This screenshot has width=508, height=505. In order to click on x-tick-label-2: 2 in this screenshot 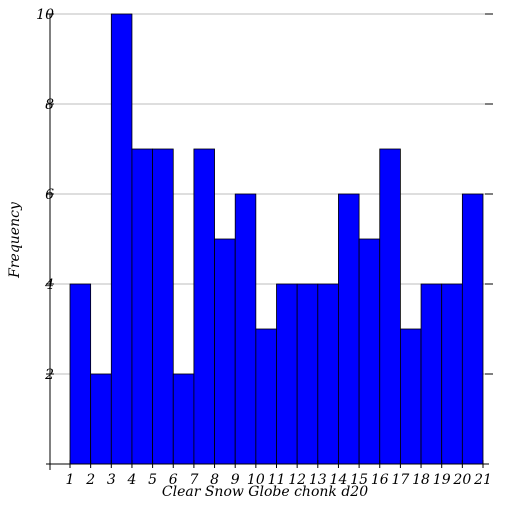, I will do `click(90, 480)`.